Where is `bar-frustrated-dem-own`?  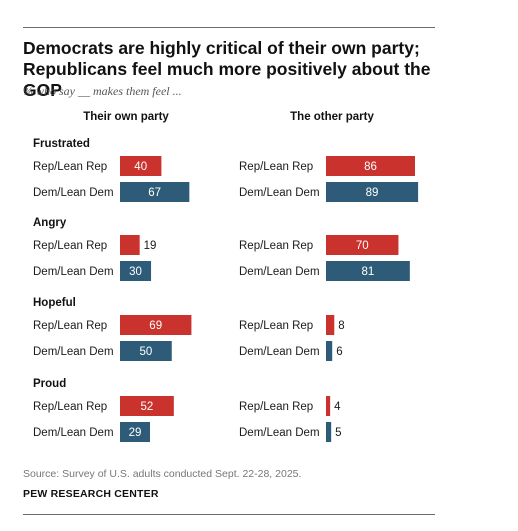
bar-frustrated-dem-own is located at coordinates (155, 192).